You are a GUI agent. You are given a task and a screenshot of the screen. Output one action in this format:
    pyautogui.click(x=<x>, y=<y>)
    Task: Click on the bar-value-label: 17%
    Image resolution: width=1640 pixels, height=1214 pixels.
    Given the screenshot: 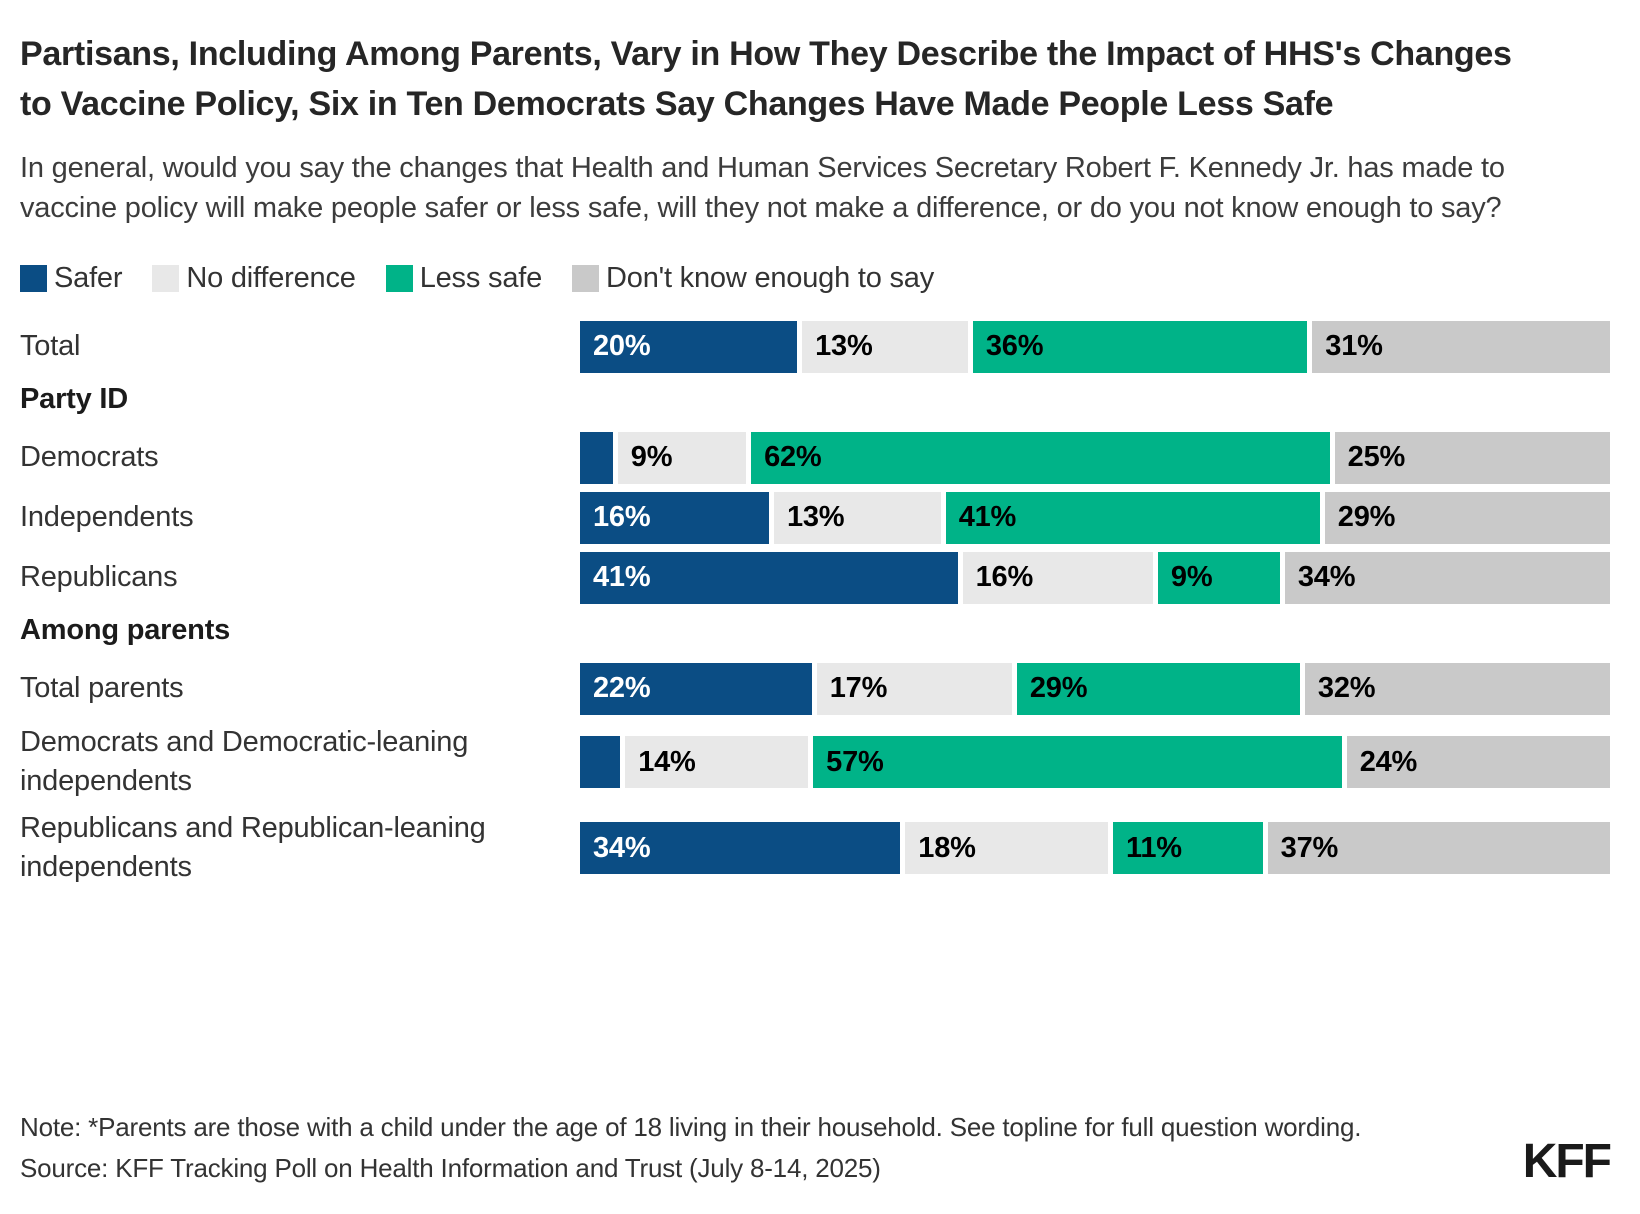 What is the action you would take?
    pyautogui.click(x=858, y=688)
    